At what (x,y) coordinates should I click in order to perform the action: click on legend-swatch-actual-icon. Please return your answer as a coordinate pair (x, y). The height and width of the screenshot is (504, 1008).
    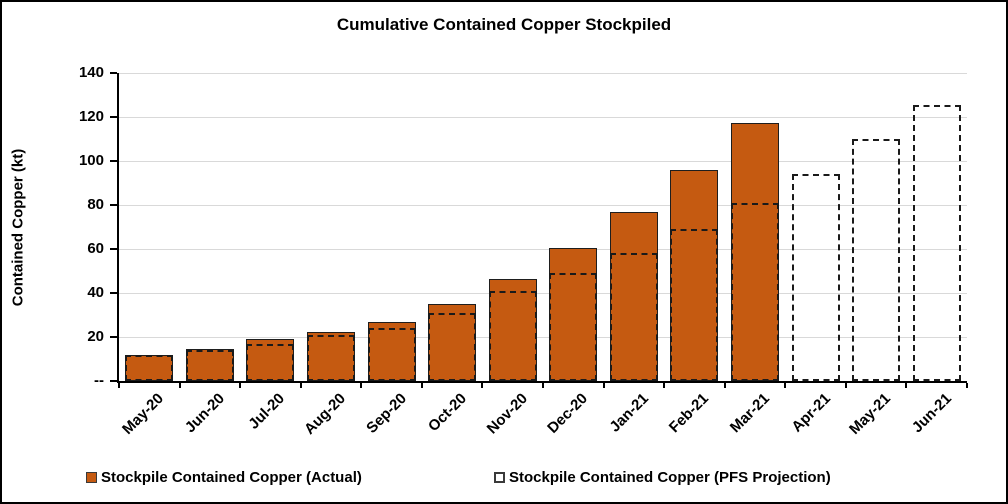
    Looking at the image, I should click on (91, 477).